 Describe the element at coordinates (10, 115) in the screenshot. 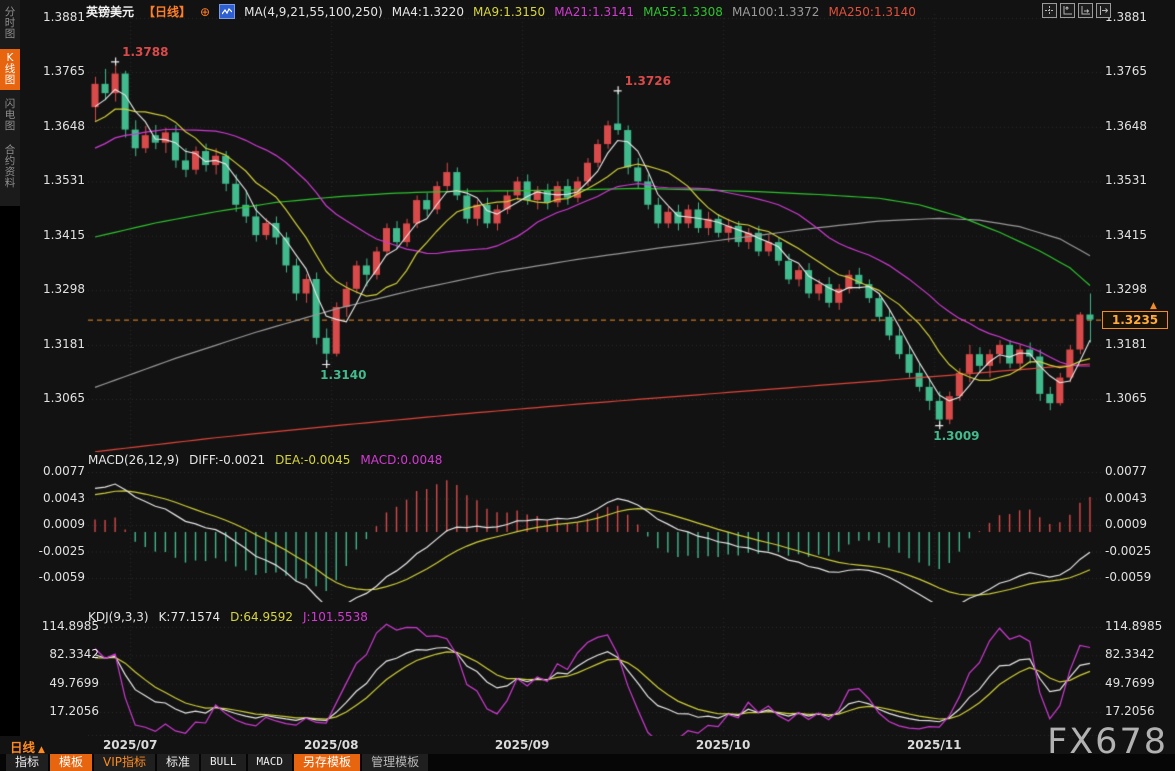

I see `sidebar-item-3: 闪电图` at that location.